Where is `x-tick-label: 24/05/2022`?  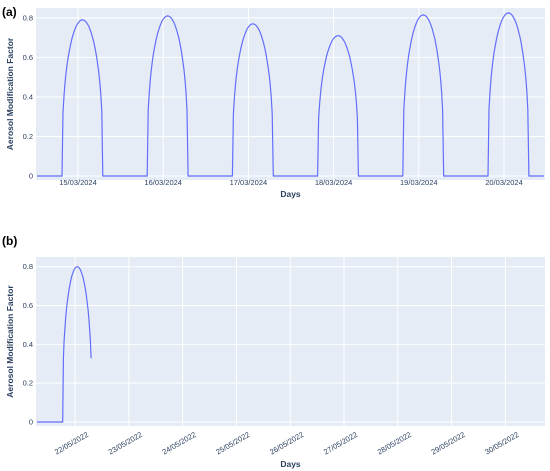 x-tick-label: 24/05/2022 is located at coordinates (179, 443).